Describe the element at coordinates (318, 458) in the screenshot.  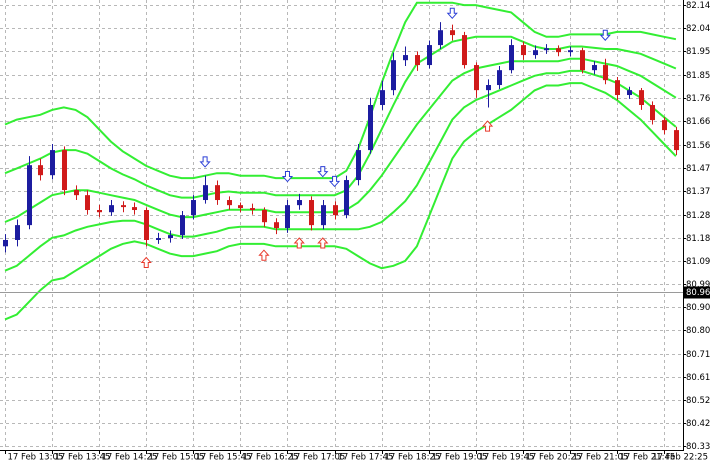
I see `x-tick-label: 17 Feb 17:05` at that location.